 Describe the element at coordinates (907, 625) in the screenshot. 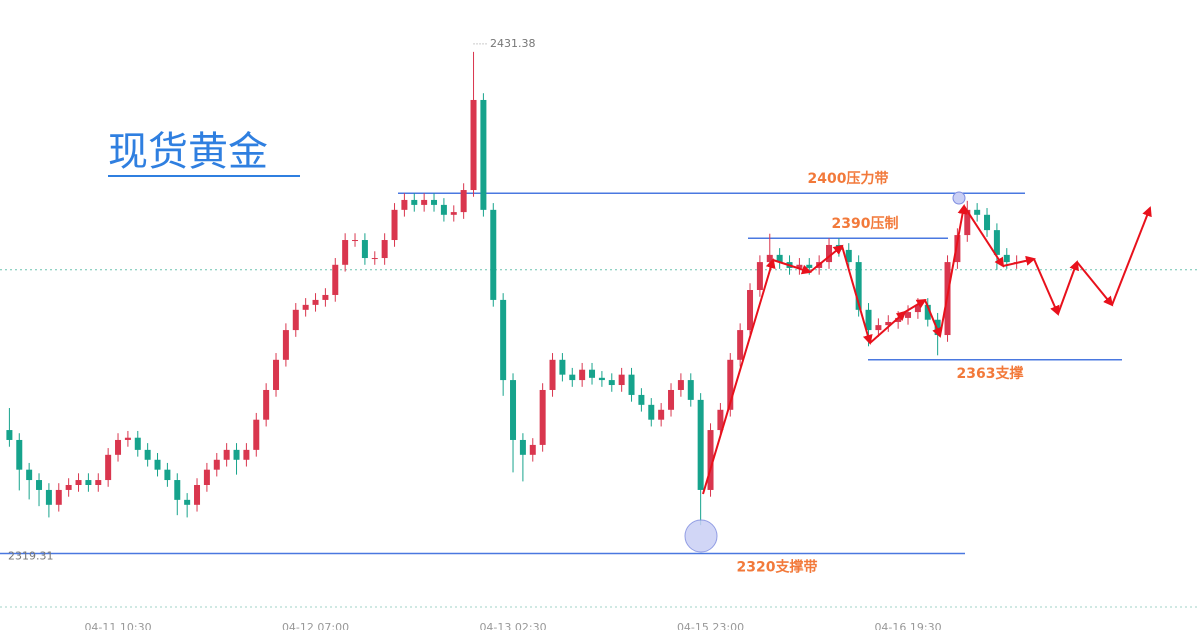

I see `x-tick-label: 04-16 19:30` at that location.